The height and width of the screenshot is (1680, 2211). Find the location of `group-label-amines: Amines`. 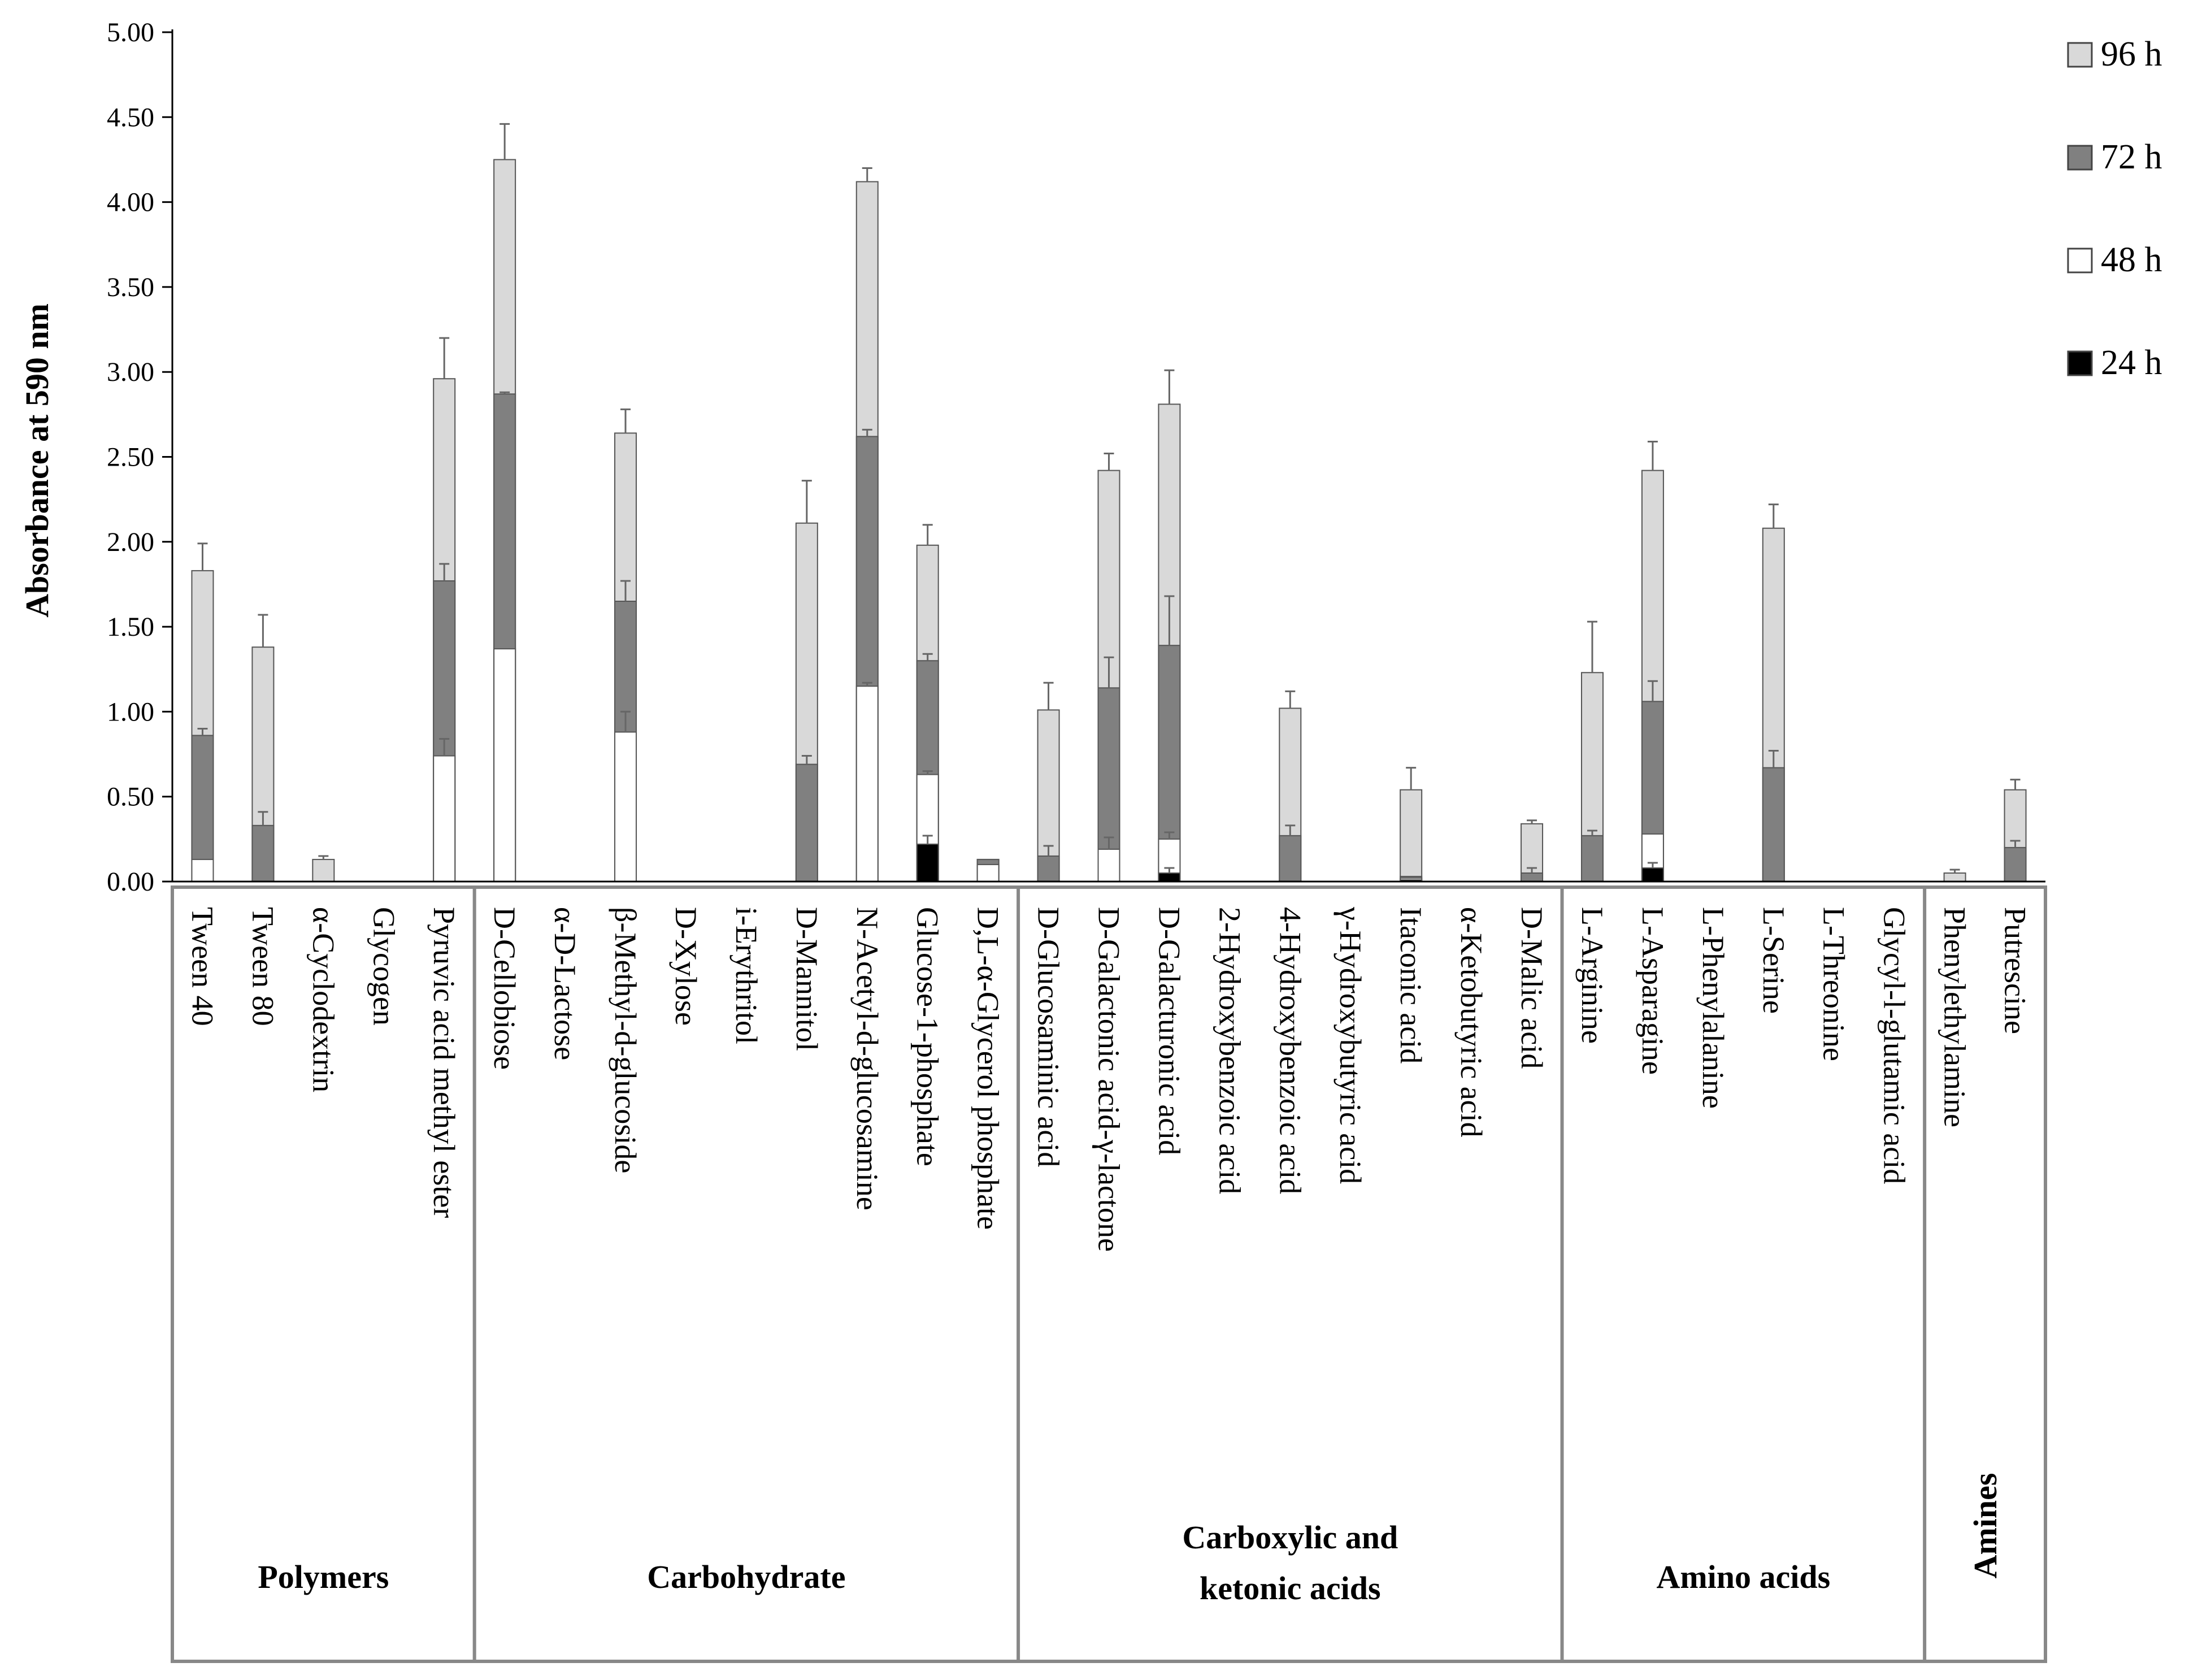

group-label-amines: Amines is located at coordinates (1986, 1526).